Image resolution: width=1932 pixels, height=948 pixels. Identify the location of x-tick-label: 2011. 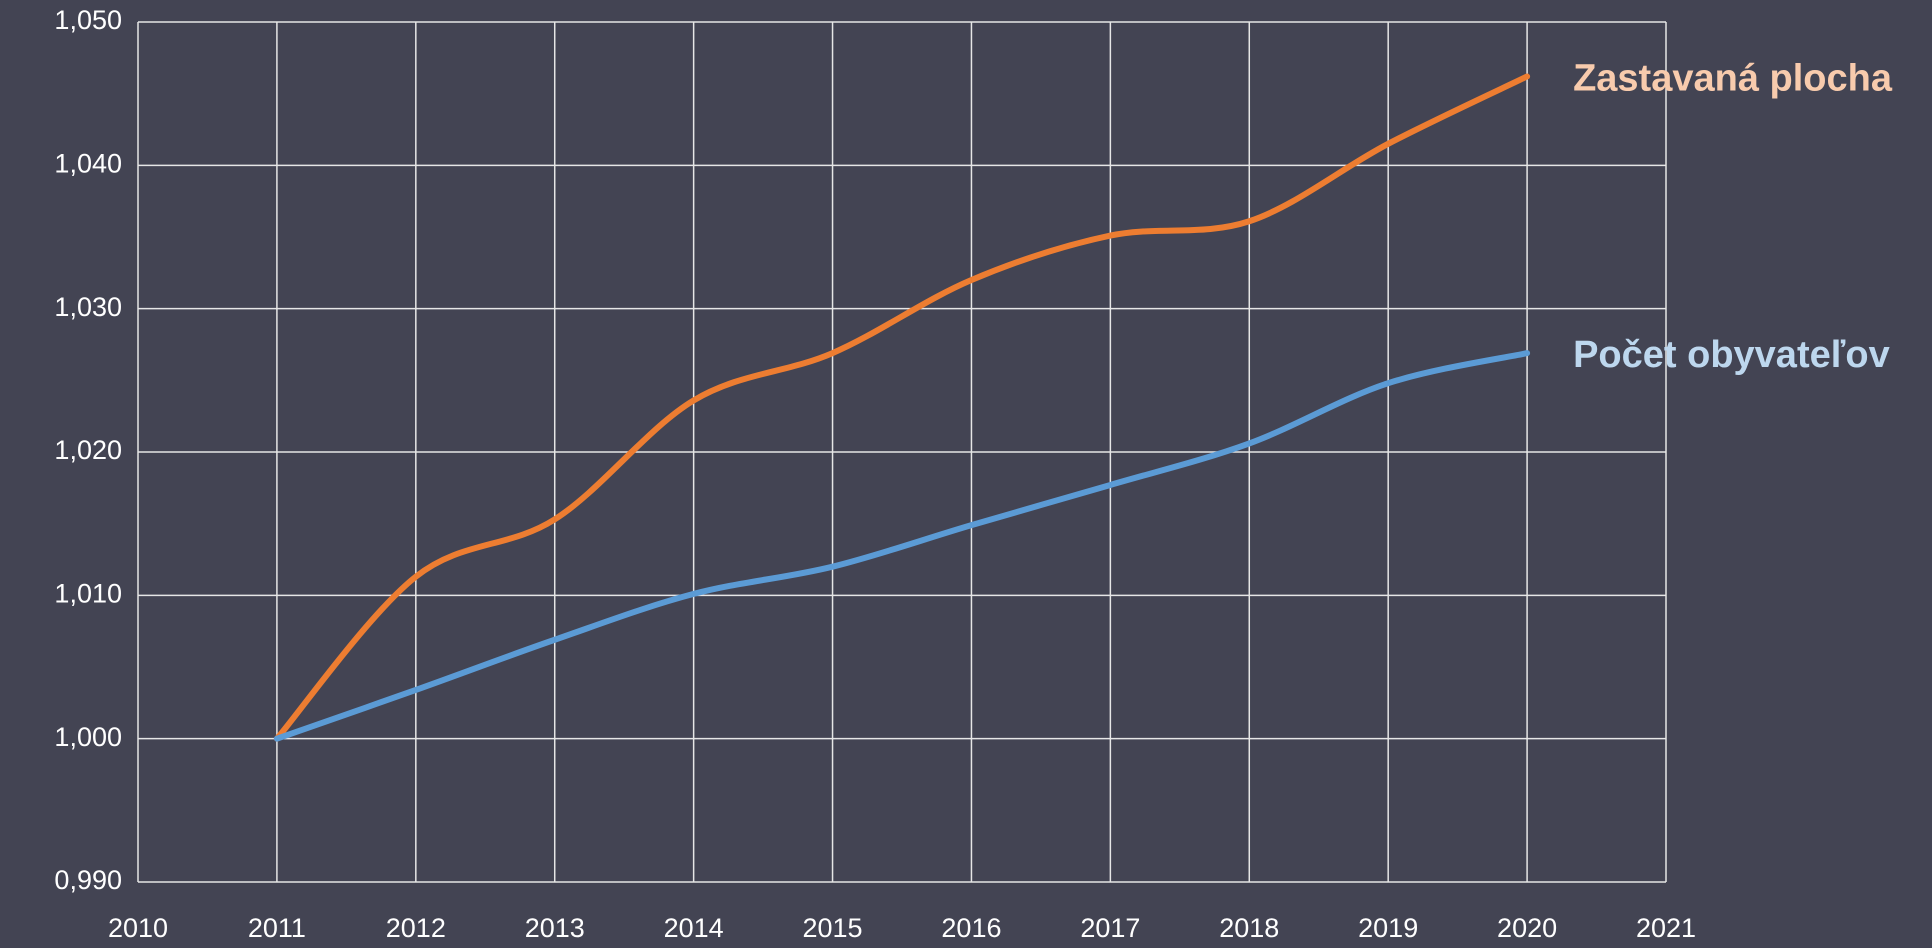
(277, 928).